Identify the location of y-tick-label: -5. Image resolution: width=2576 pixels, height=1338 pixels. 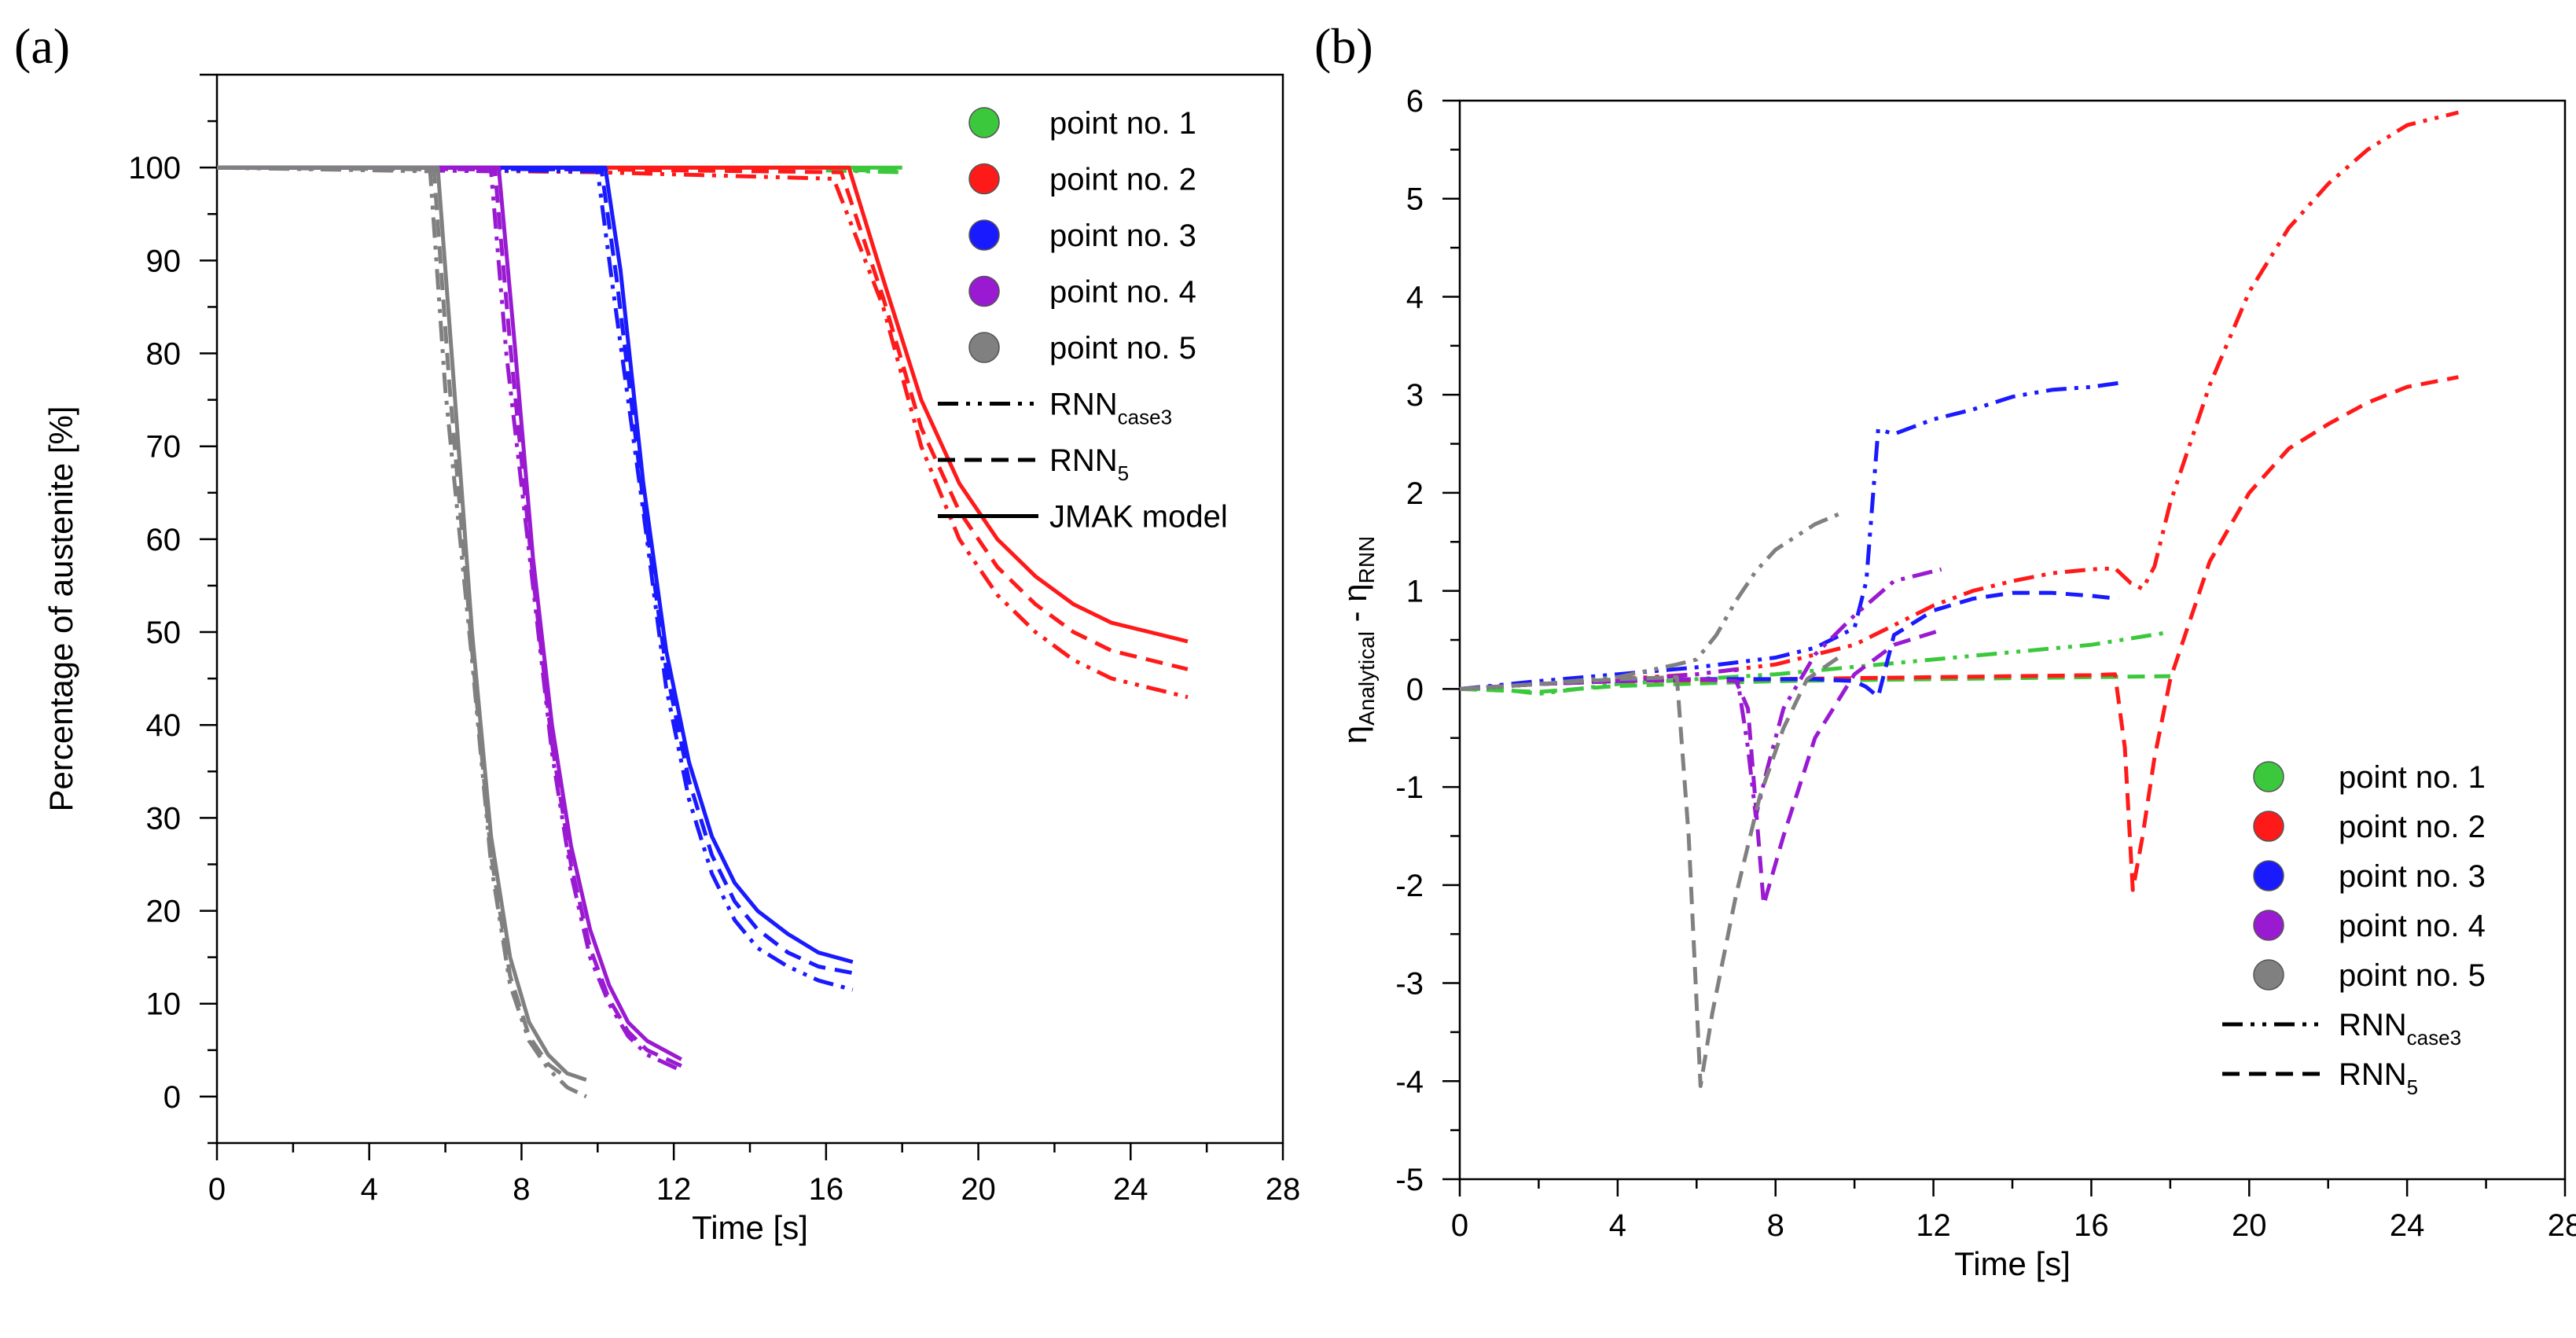
(1409, 1180).